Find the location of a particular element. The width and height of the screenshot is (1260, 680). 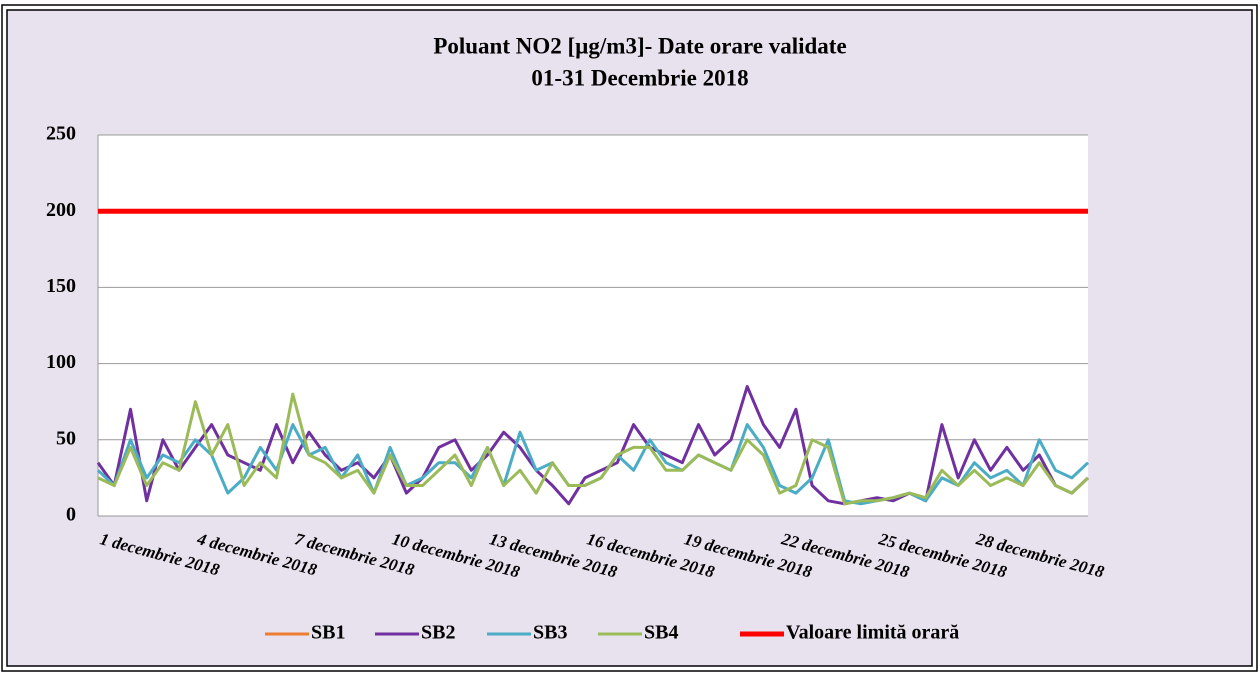

y-tick-label: 50 is located at coordinates (66, 438).